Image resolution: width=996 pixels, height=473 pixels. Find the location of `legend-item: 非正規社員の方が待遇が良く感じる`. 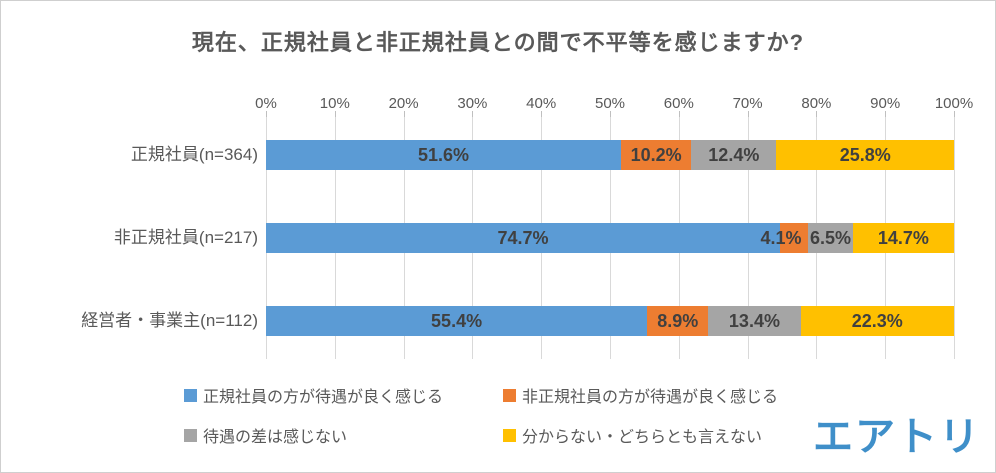

legend-item: 非正規社員の方が待遇が良く感じる is located at coordinates (641, 395).